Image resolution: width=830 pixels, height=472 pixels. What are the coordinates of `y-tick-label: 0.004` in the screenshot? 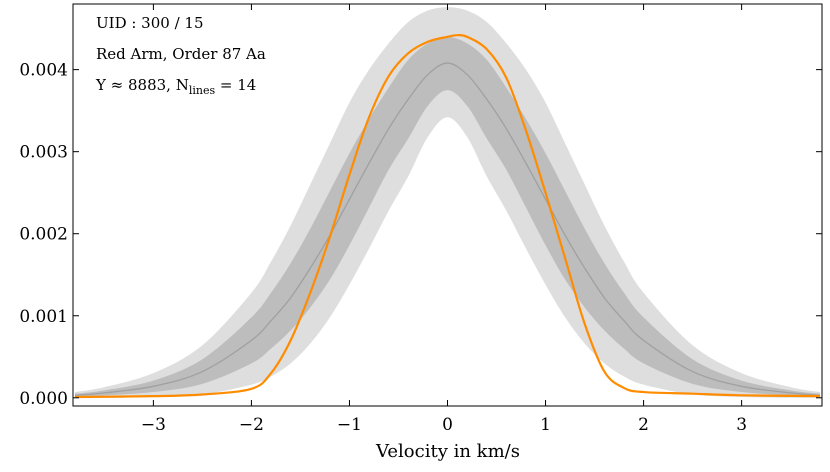 It's located at (43, 71).